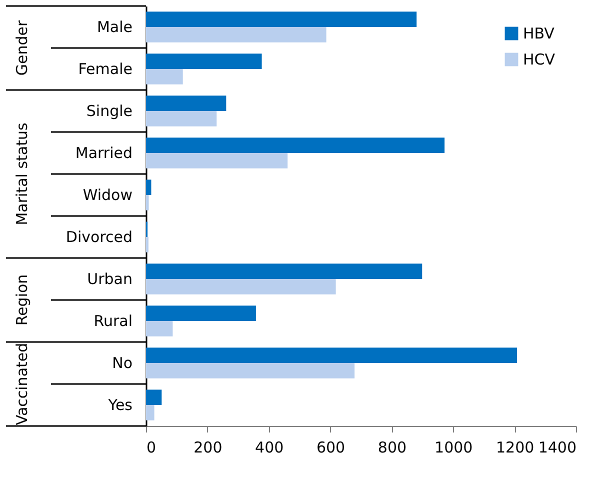 This screenshot has width=616, height=484. I want to click on x-tick-label: 400, so click(269, 447).